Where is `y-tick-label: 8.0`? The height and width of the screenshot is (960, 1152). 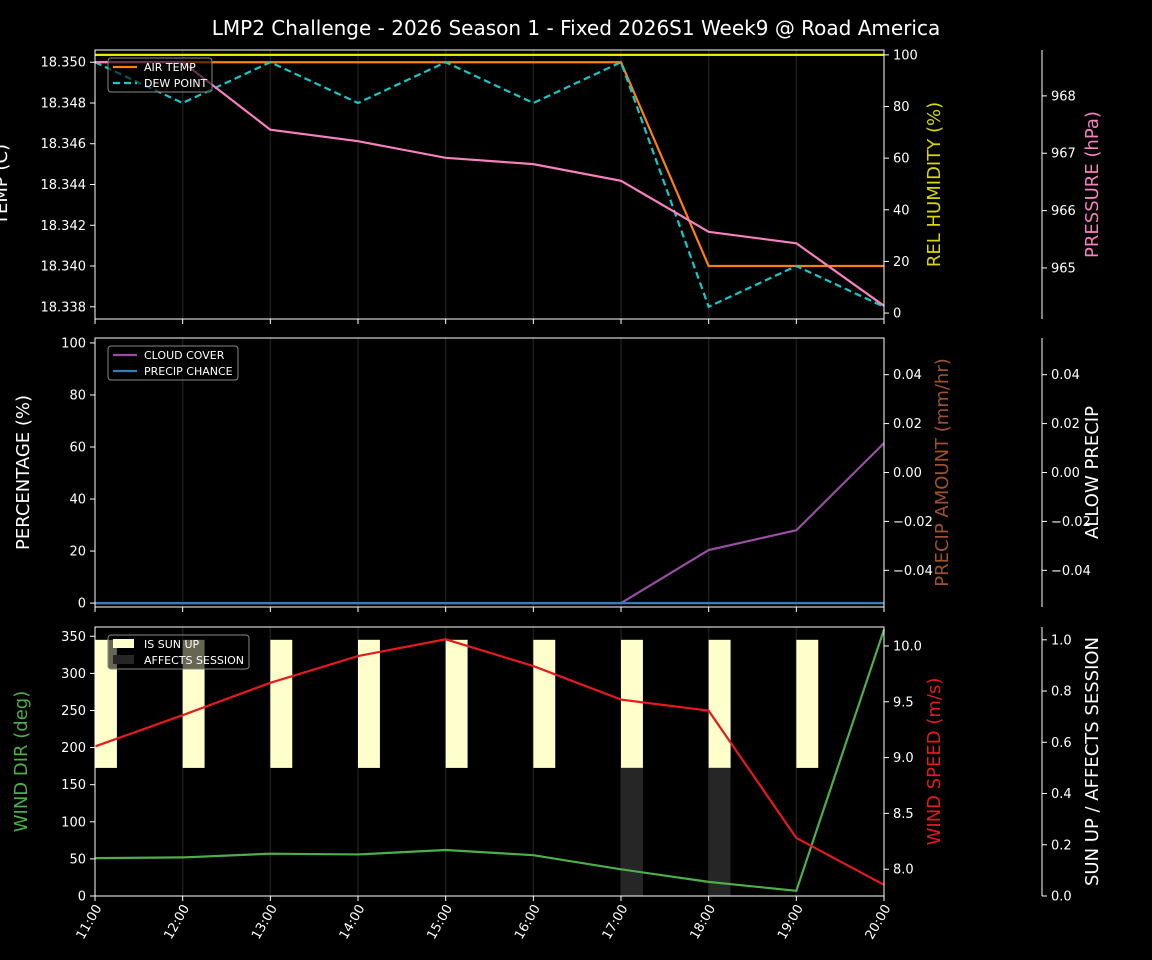
y-tick-label: 8.0 is located at coordinates (903, 870).